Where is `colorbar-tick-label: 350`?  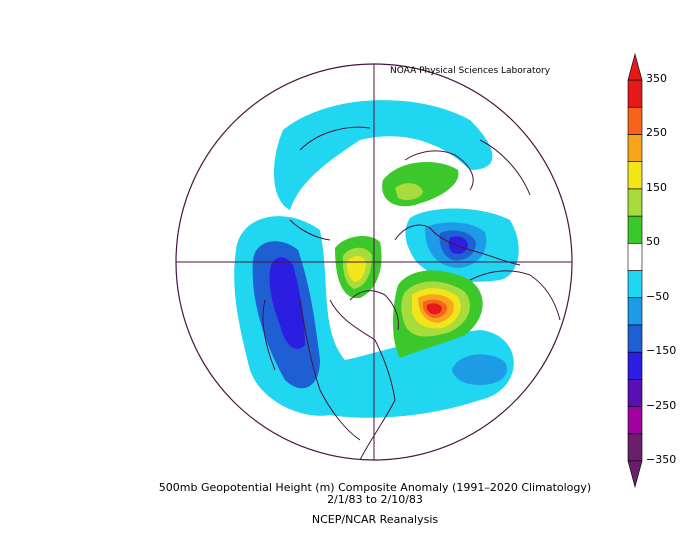
colorbar-tick-label: 350 is located at coordinates (656, 78).